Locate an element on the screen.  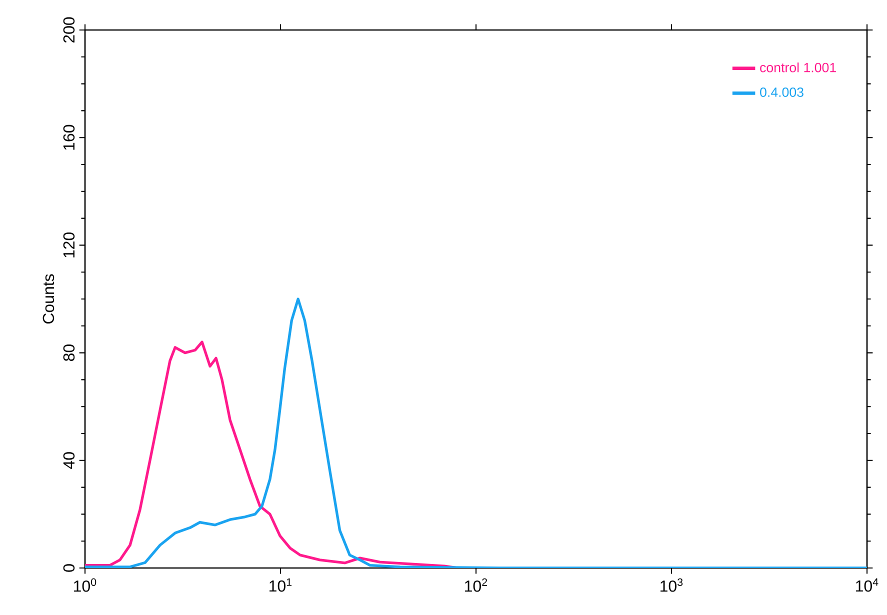
y-tick-label: 200 is located at coordinates (69, 30).